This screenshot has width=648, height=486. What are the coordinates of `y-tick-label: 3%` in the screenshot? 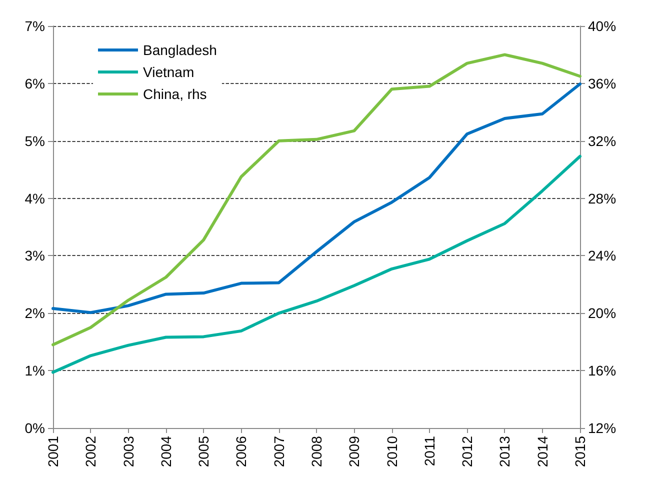 It's located at (34, 256).